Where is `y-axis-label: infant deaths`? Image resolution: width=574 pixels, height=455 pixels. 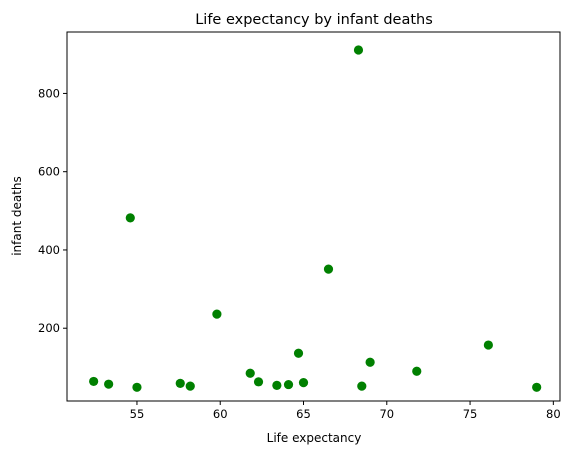
y-axis-label: infant deaths is located at coordinates (17, 216).